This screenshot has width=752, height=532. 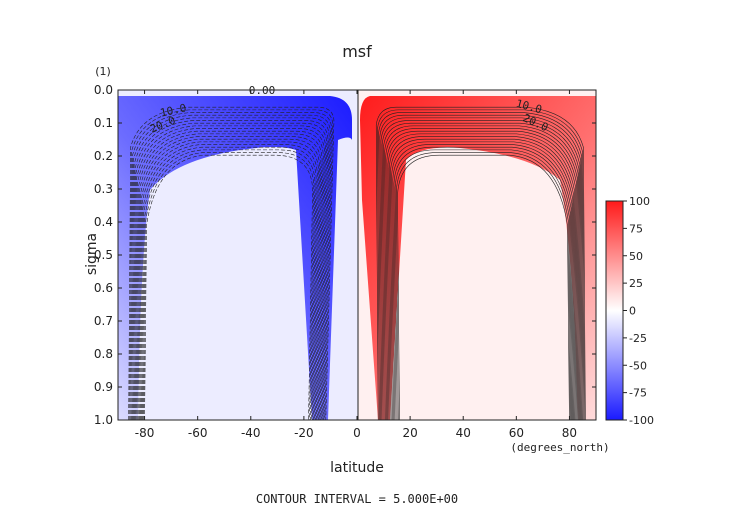 I want to click on colorbar: 100 75 50 25 0 -25 -50 -75 -100, so click(x=629, y=311).